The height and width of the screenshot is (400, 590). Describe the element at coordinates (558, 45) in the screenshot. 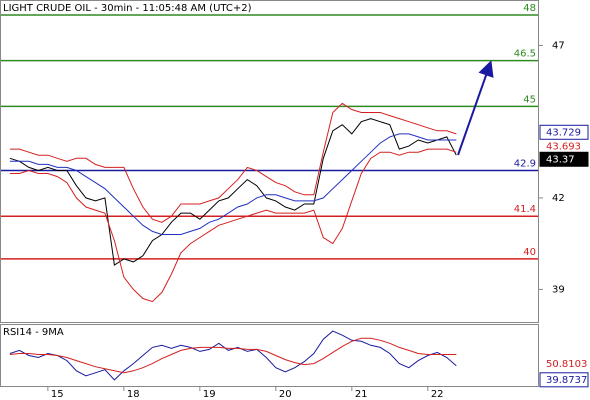

I see `y-tick-label: 47` at that location.